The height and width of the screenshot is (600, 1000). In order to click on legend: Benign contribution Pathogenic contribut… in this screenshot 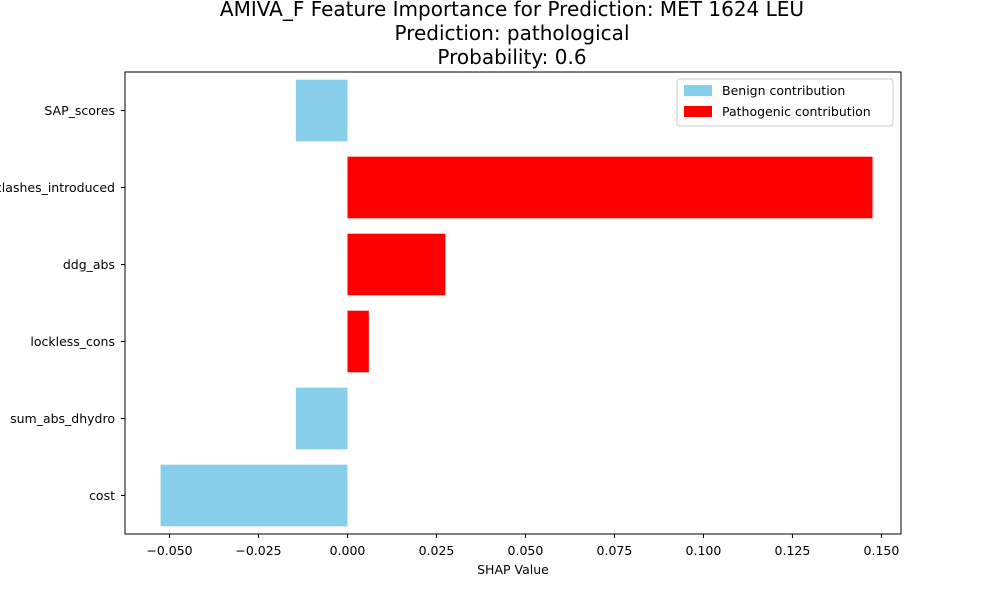, I will do `click(785, 102)`.